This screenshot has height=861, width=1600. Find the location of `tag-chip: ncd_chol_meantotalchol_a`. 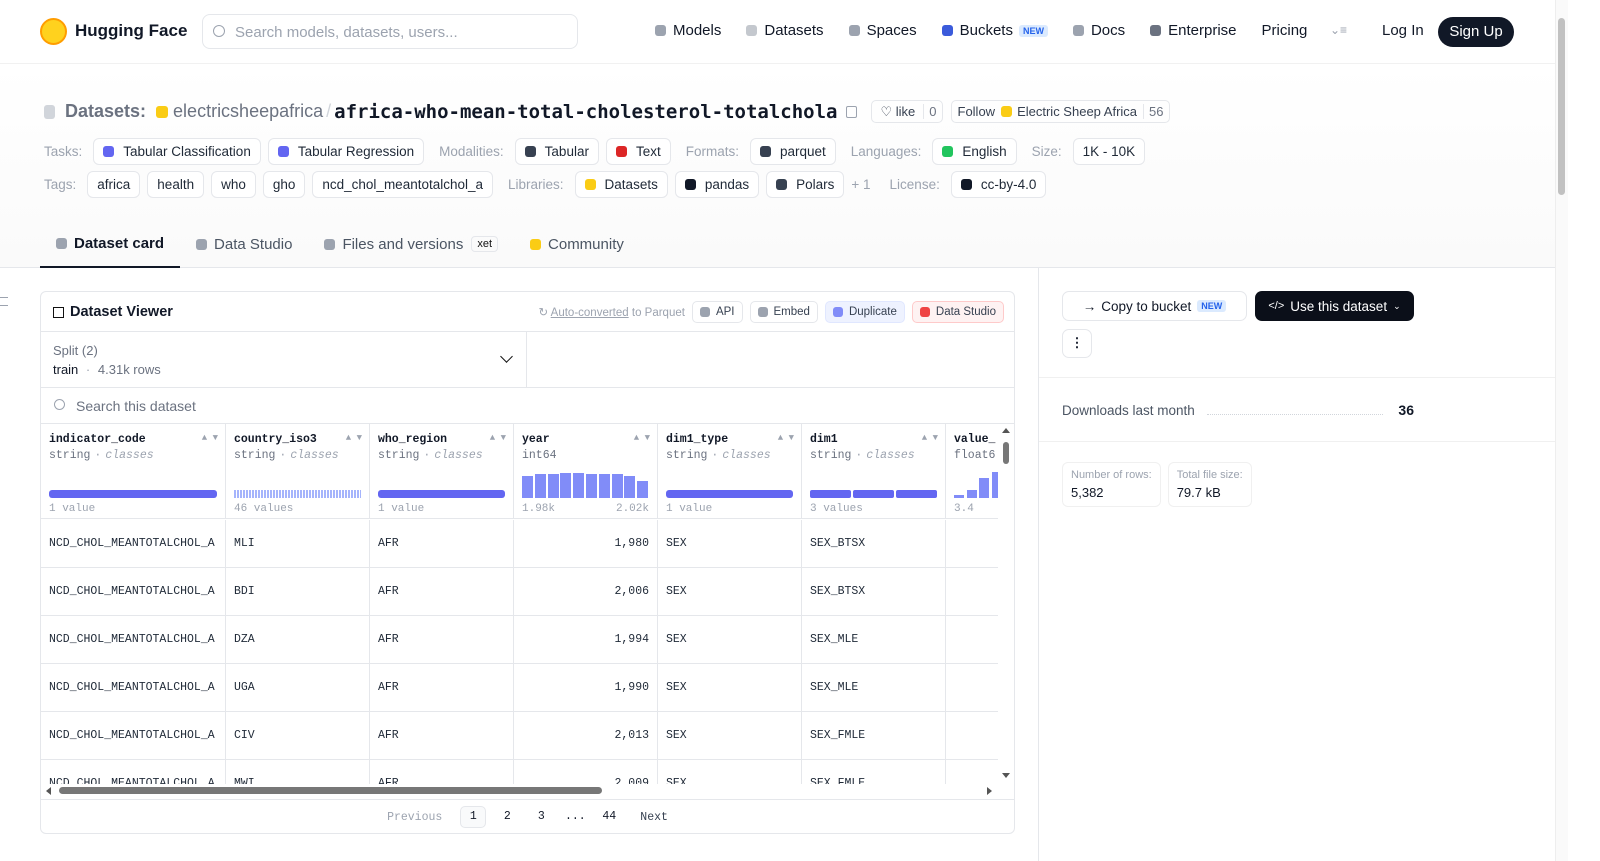

tag-chip: ncd_chol_meantotalchol_a is located at coordinates (403, 184).